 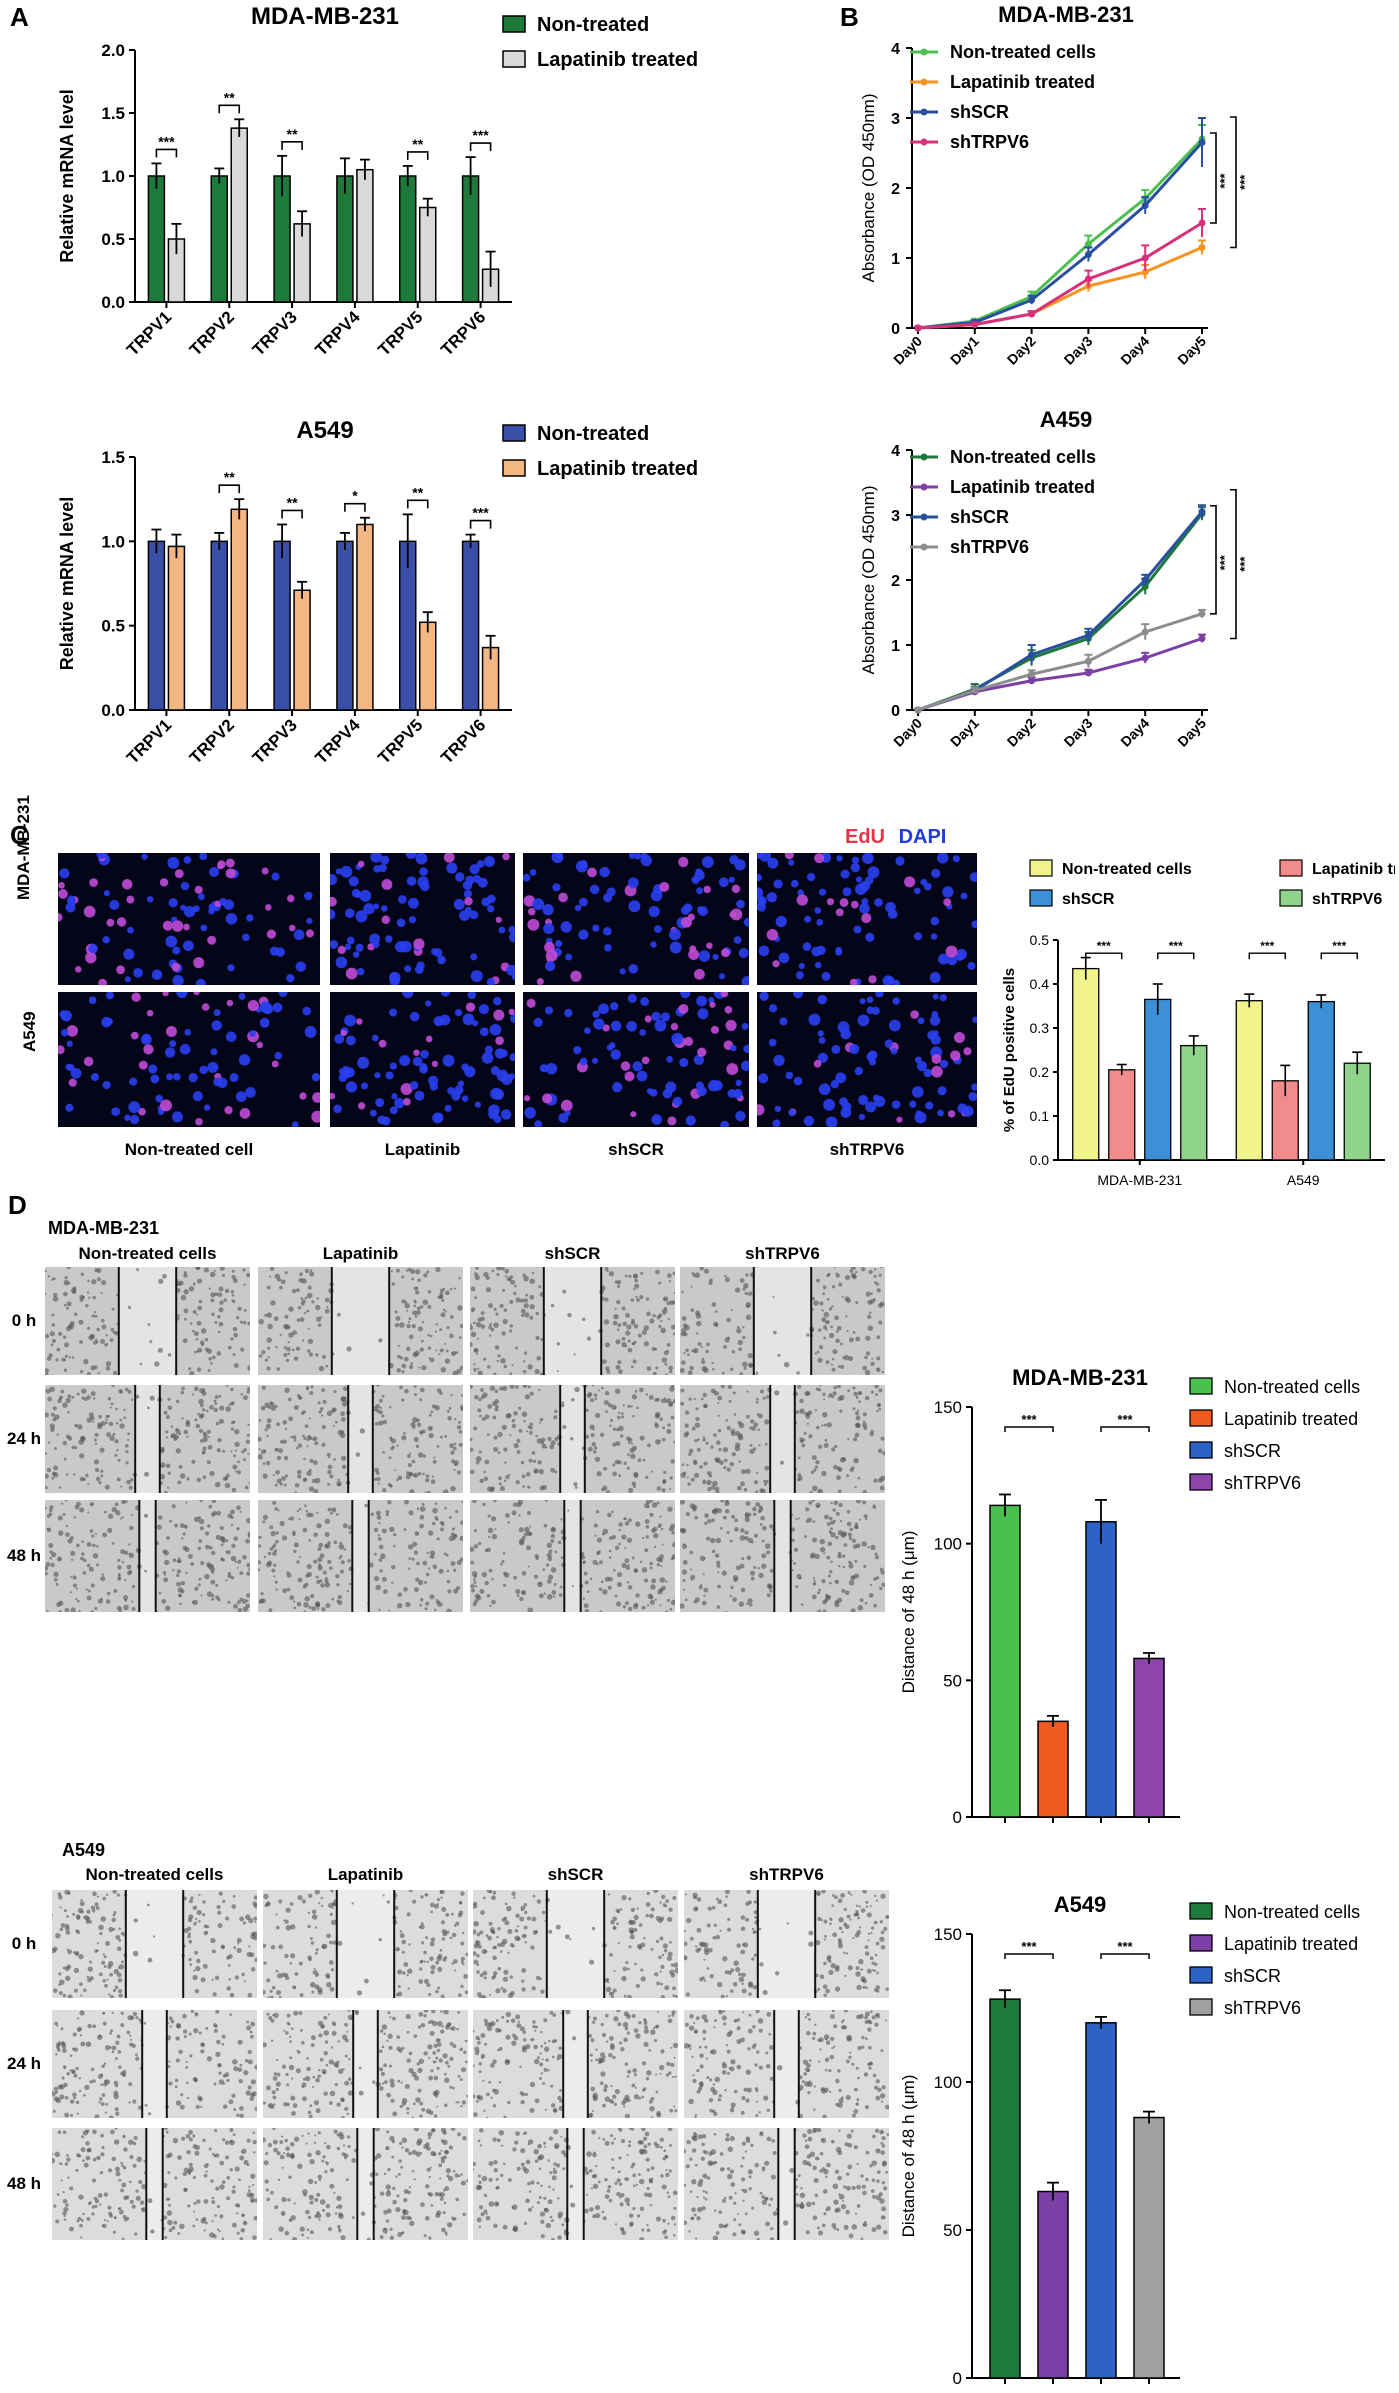 What do you see at coordinates (575, 2064) in the screenshot?
I see `d2-image-r1-c2` at bounding box center [575, 2064].